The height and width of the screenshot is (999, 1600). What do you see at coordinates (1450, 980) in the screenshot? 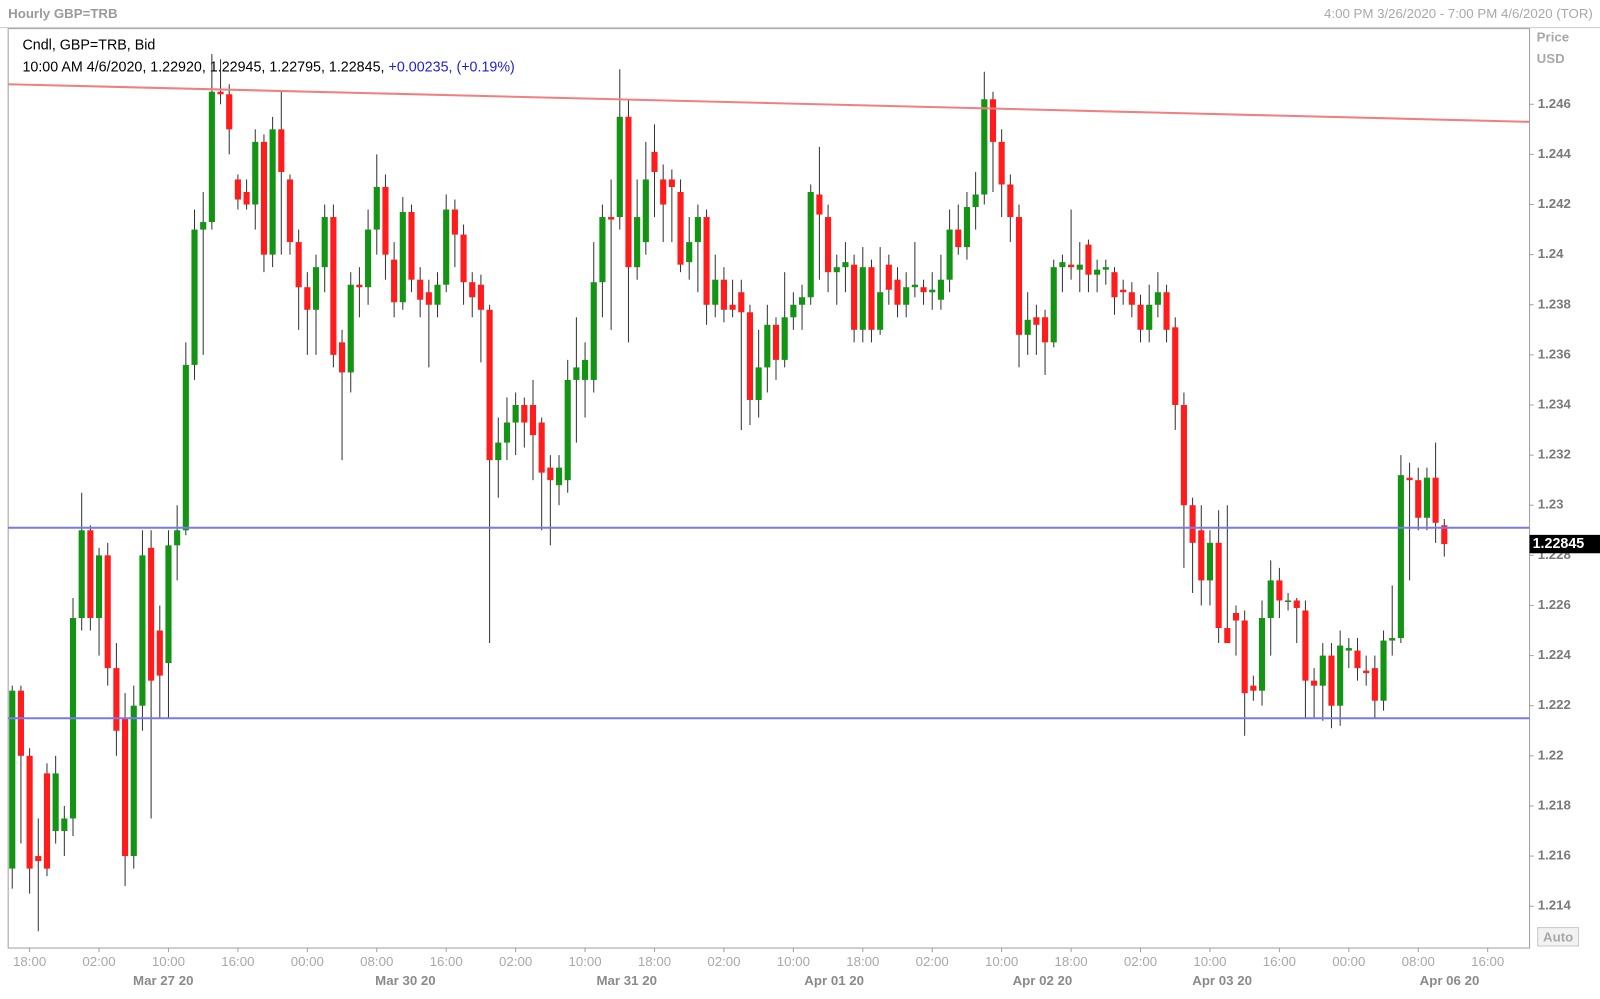
I see `date-label: Apr 06 20` at bounding box center [1450, 980].